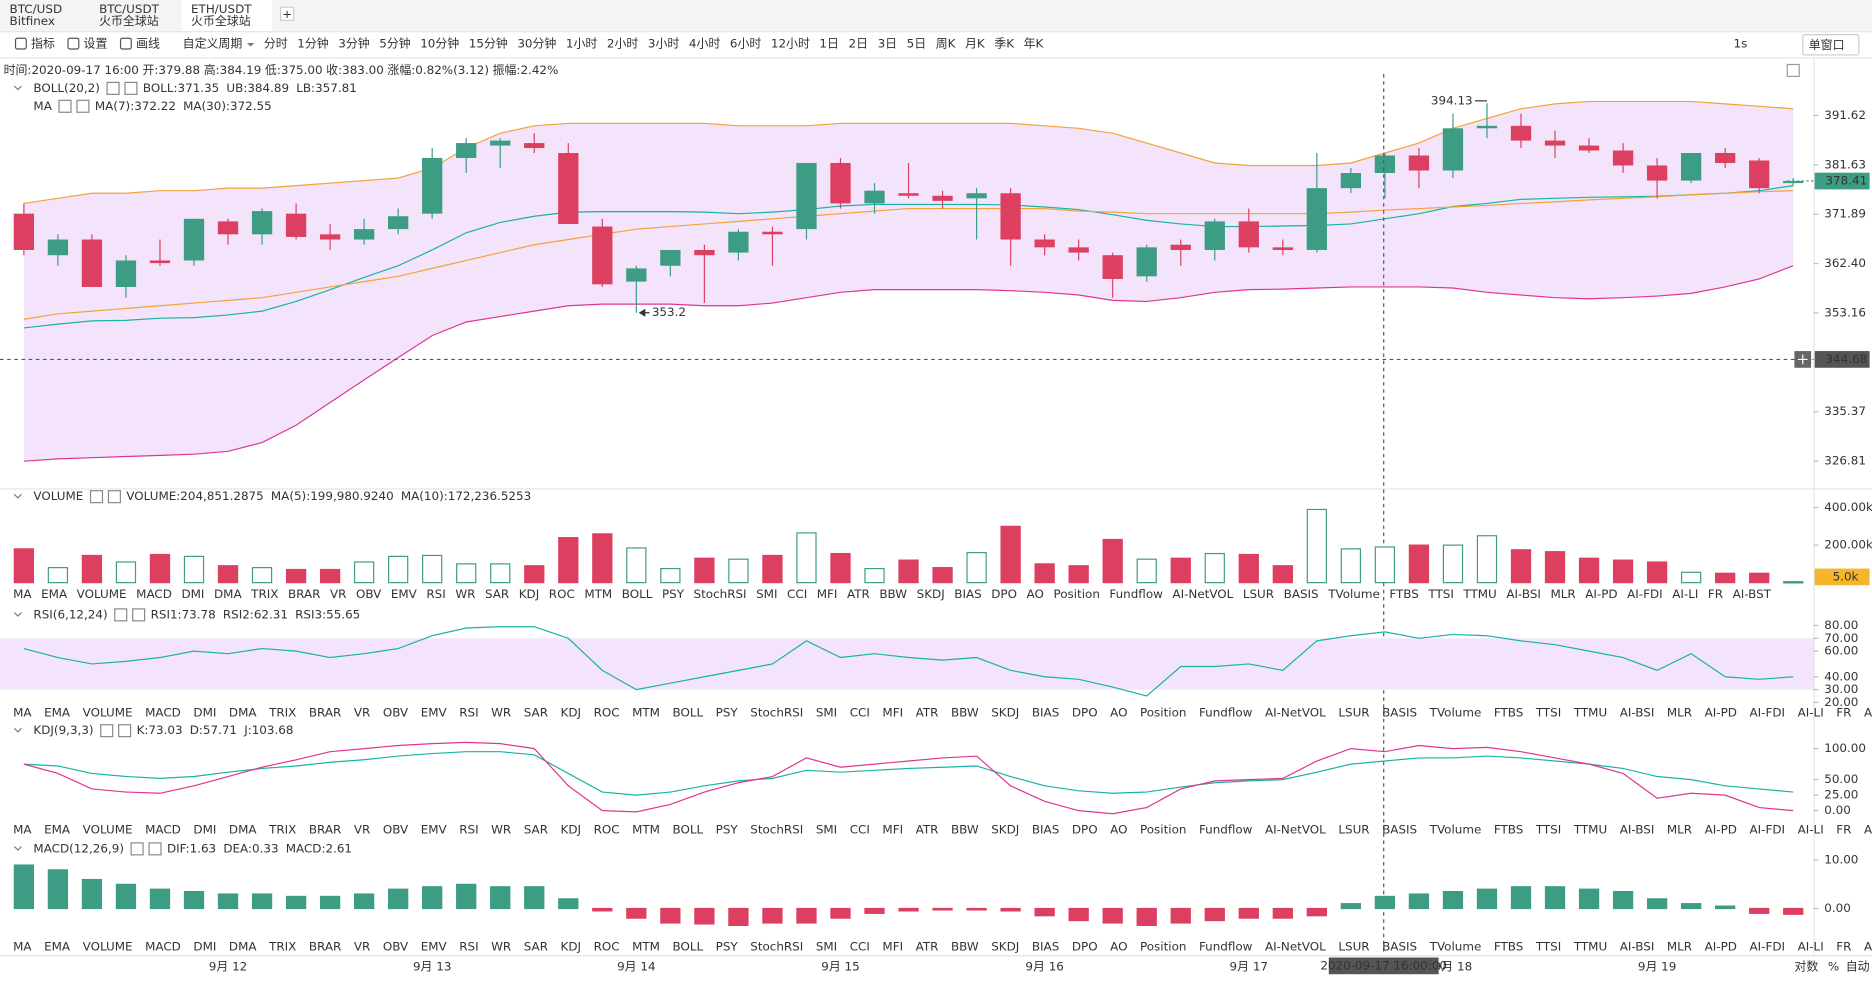 This screenshot has height=985, width=1872. Describe the element at coordinates (1831, 45) in the screenshot. I see `window-mode-button` at that location.